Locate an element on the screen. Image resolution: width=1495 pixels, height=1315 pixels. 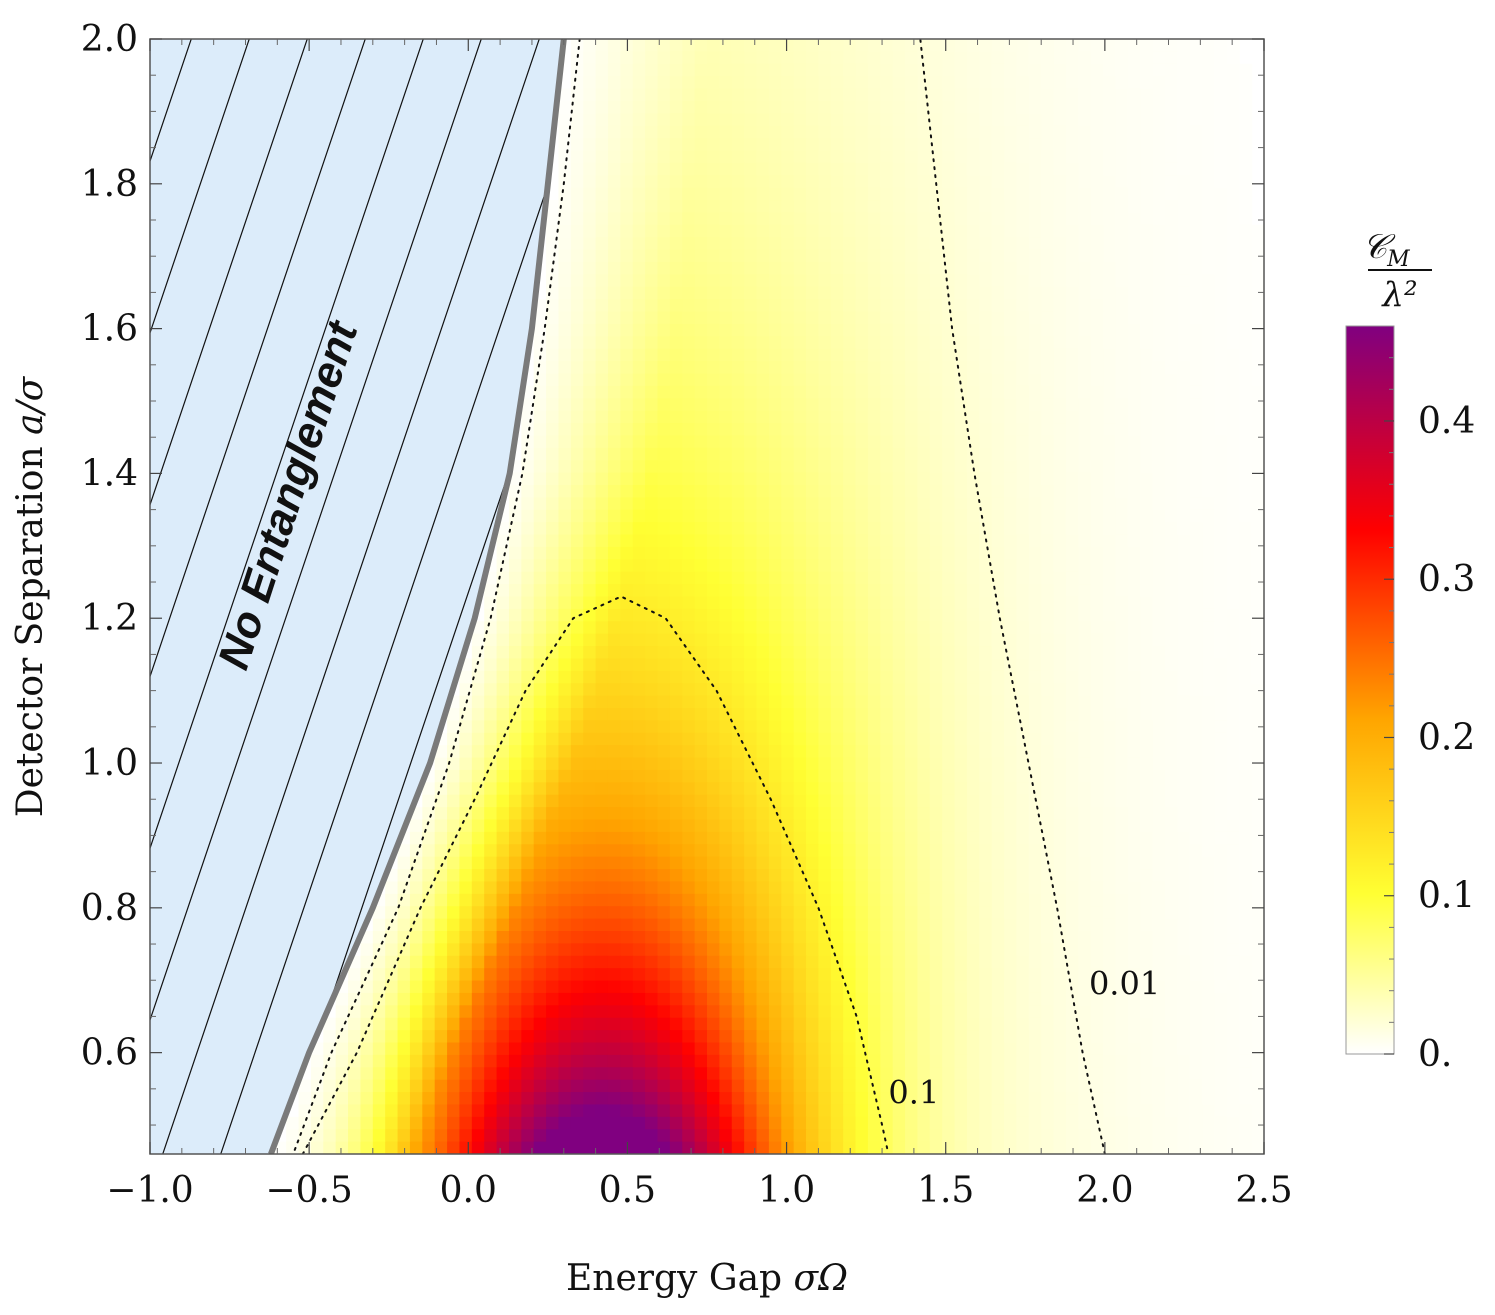
colorbar-tick-label: 0.1 is located at coordinates (1446, 896).